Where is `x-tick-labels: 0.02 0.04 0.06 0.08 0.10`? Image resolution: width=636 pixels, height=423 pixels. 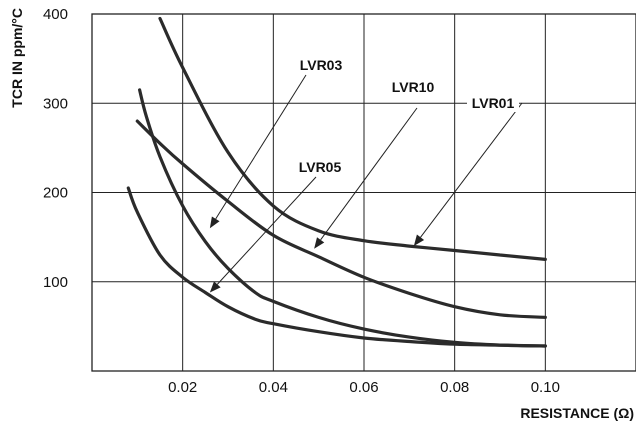 x-tick-labels: 0.02 0.04 0.06 0.08 0.10 is located at coordinates (364, 387).